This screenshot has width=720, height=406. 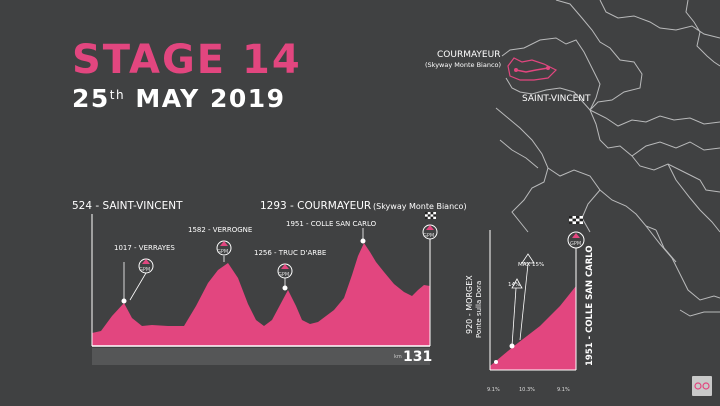 I want to click on gpm-badge-text-2: GPM, so click(x=223, y=252).